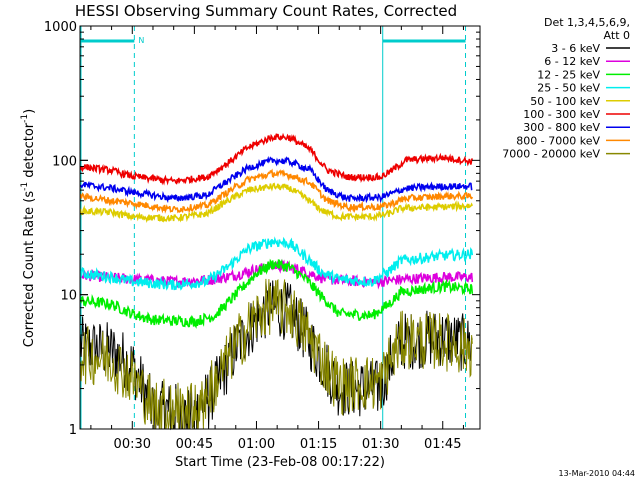  I want to click on y-axis-title-part1: Corrected Count Rate (s, so click(29, 269).